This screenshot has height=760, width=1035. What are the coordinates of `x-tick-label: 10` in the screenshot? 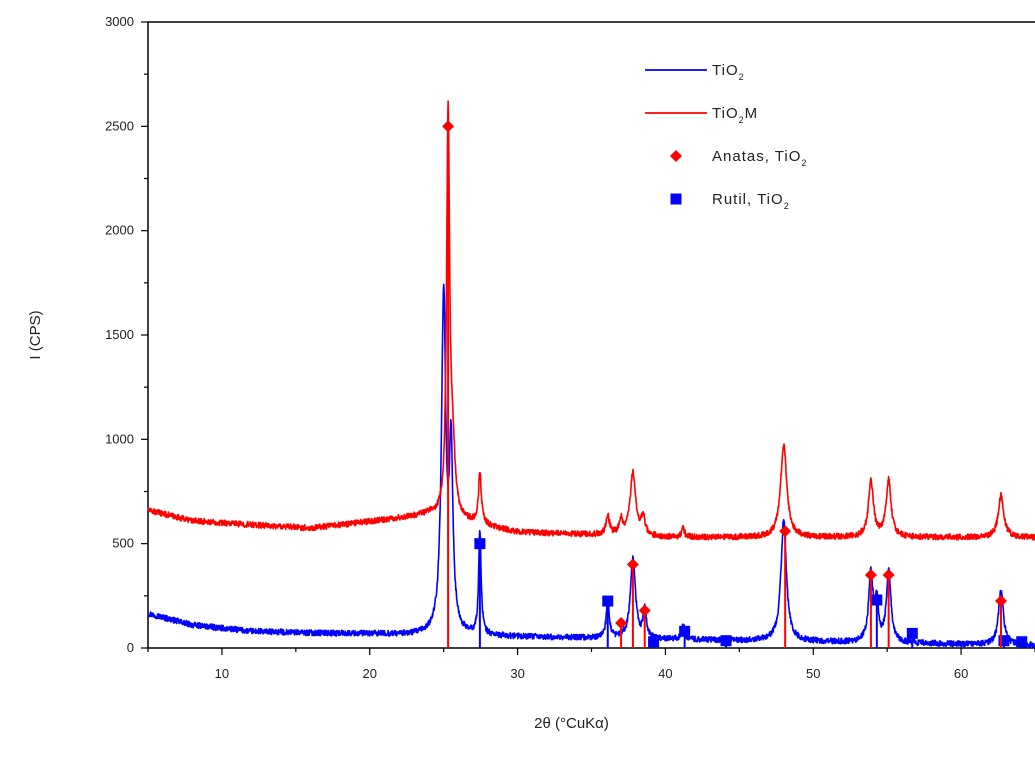 It's located at (222, 673).